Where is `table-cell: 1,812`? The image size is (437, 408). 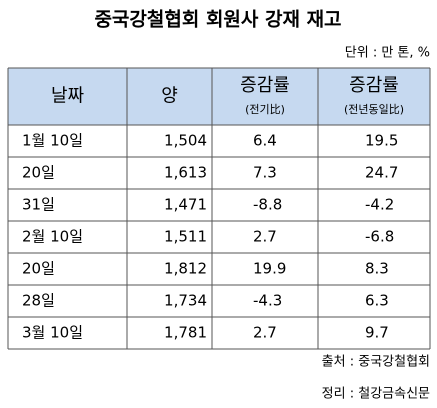
table-cell: 1,812 is located at coordinates (185, 269).